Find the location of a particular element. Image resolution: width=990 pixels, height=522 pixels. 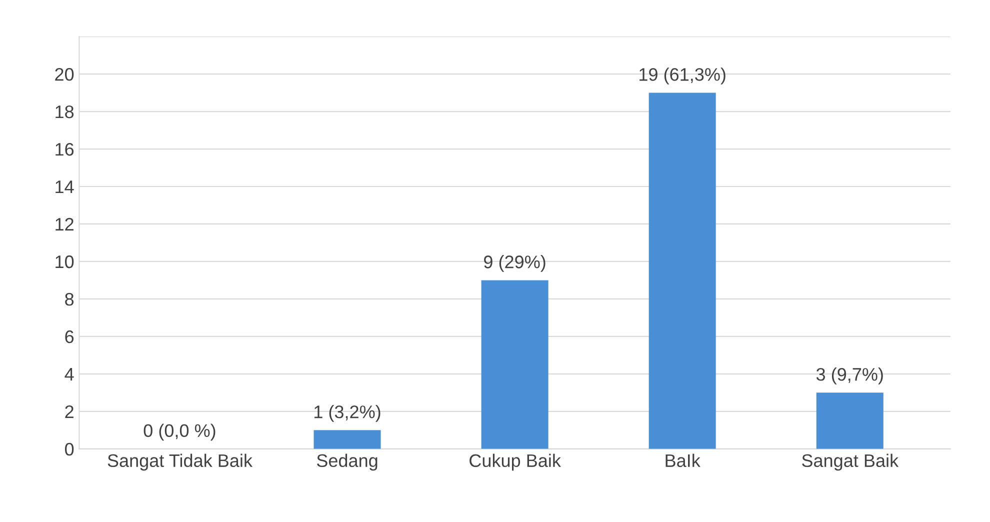

y-tick-label: 16 is located at coordinates (65, 149).